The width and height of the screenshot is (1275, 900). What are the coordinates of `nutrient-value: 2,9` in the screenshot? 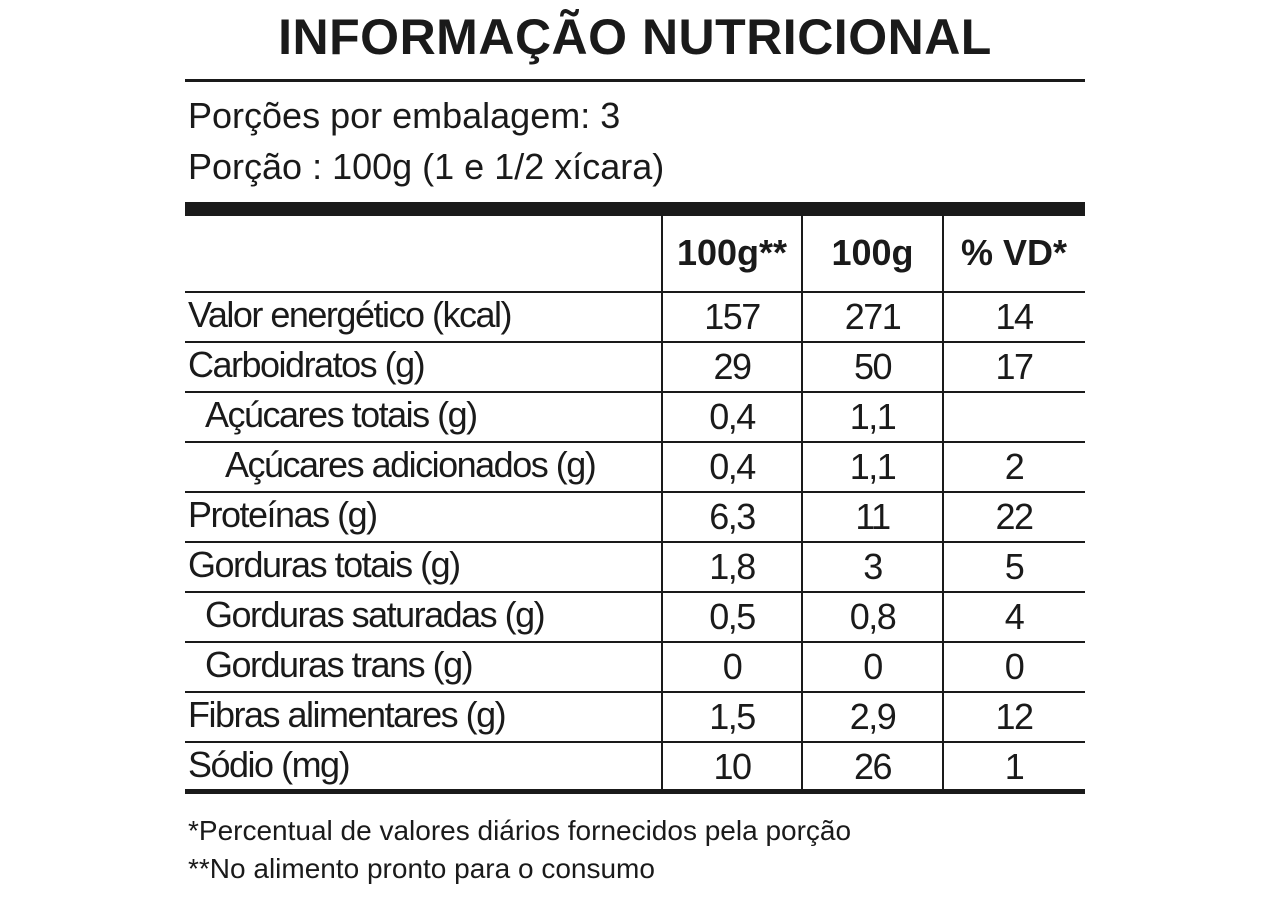 It's located at (873, 716).